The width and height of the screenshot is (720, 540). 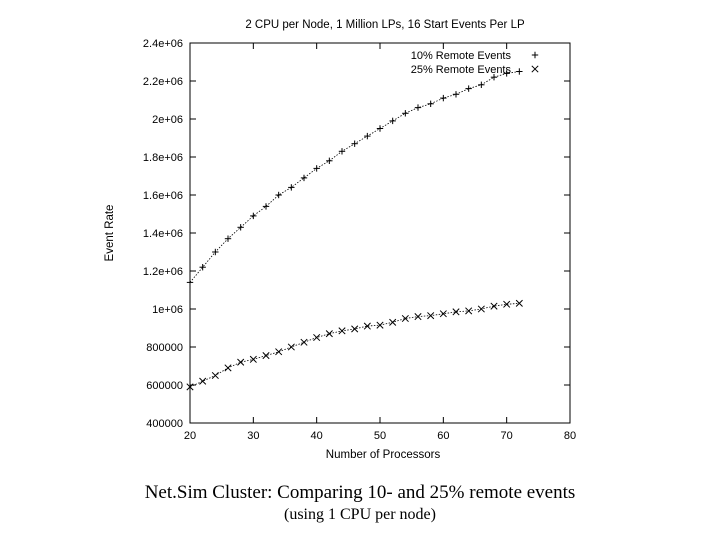 What do you see at coordinates (163, 44) in the screenshot?
I see `y-tick-label: 2.4e+06` at bounding box center [163, 44].